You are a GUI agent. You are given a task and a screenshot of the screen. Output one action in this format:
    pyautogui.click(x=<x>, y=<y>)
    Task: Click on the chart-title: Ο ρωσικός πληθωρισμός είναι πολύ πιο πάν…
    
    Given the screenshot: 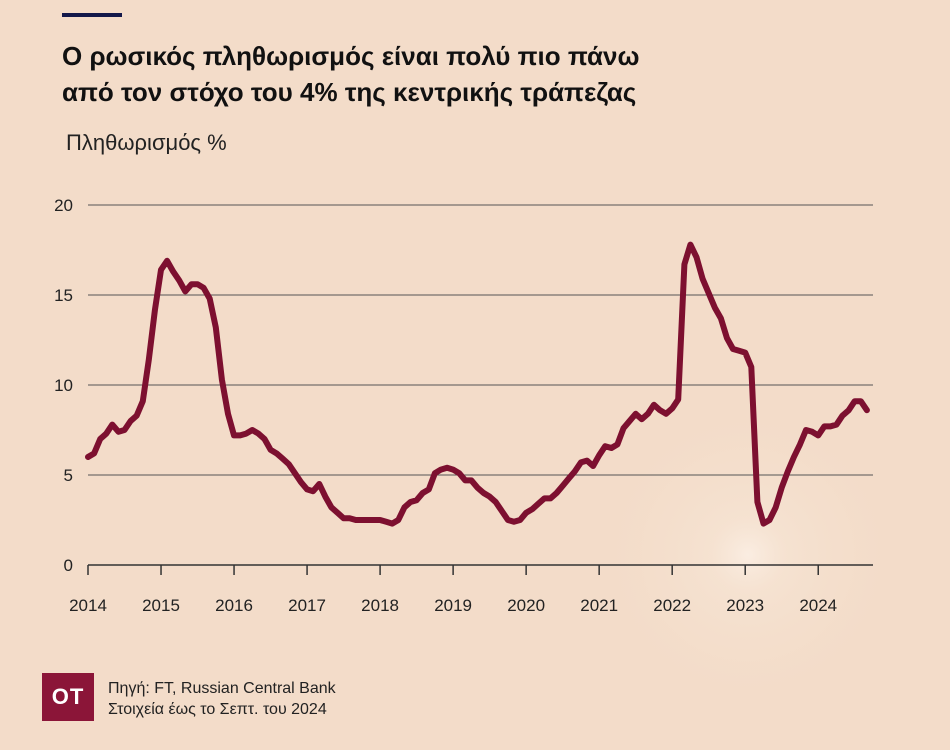 What is the action you would take?
    pyautogui.click(x=482, y=74)
    